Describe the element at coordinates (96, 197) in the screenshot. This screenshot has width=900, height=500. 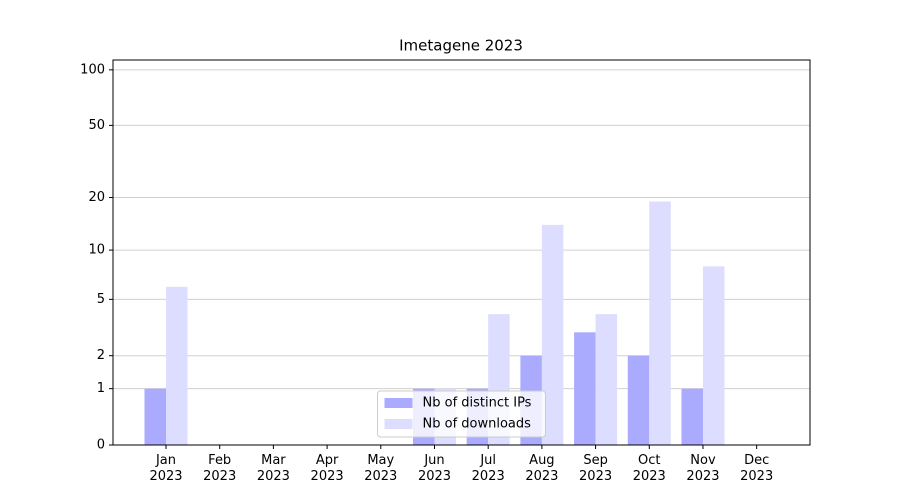
I see `y-tick-label: 20` at that location.